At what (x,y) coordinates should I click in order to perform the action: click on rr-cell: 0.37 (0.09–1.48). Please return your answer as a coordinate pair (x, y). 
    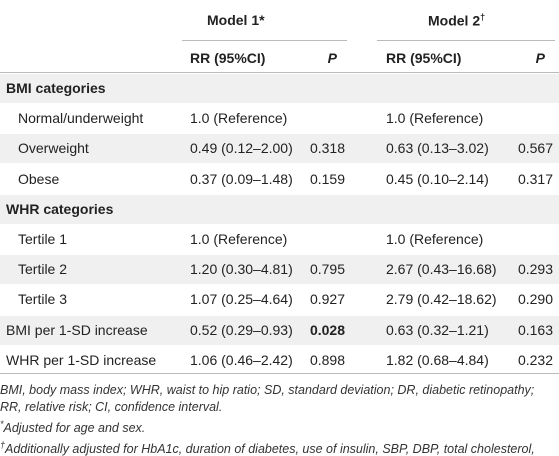
    Looking at the image, I should click on (241, 178).